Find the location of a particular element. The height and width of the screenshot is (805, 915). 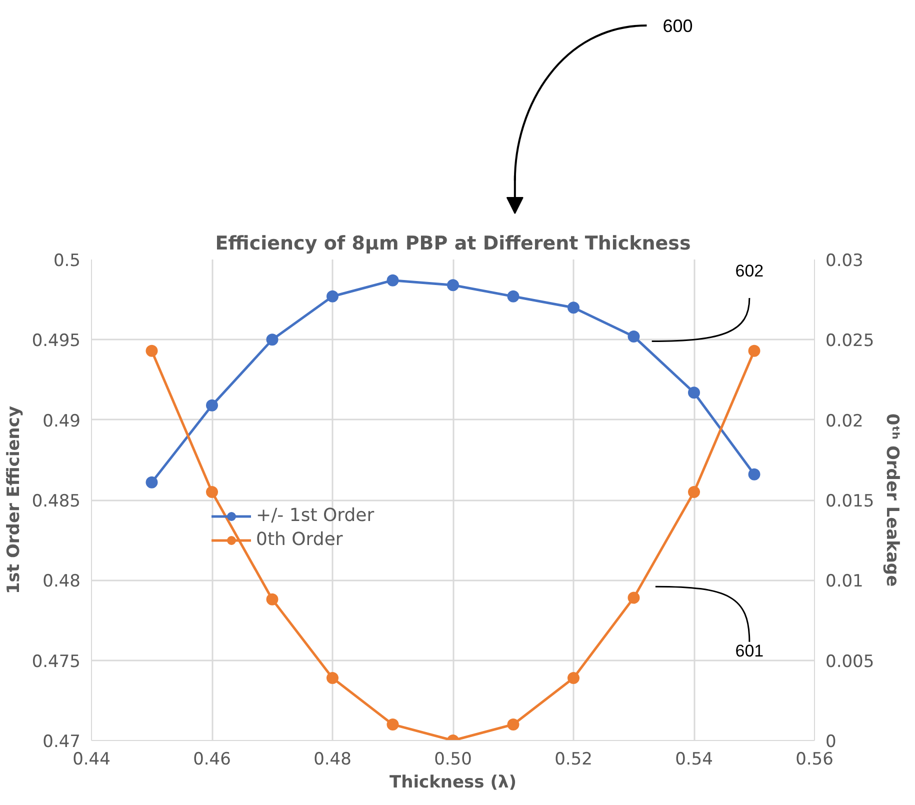

y2-axis-title: 0ᵗʰ Order Leakage is located at coordinates (892, 500).